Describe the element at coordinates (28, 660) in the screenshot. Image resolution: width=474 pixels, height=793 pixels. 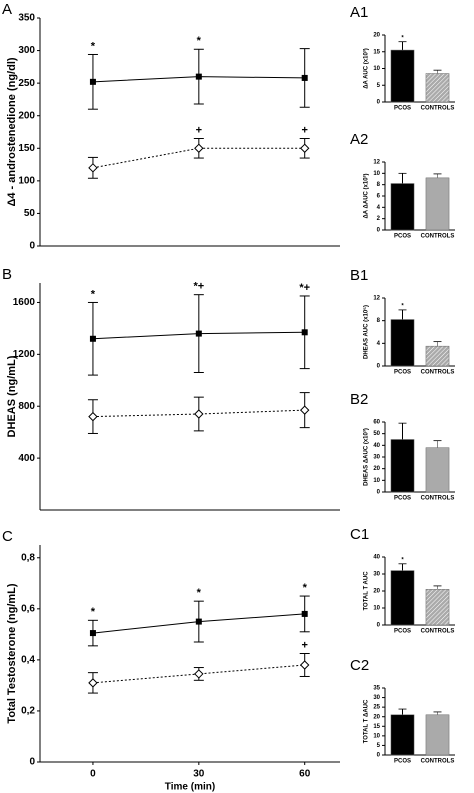
I see `y-tick-label: 0,4` at that location.